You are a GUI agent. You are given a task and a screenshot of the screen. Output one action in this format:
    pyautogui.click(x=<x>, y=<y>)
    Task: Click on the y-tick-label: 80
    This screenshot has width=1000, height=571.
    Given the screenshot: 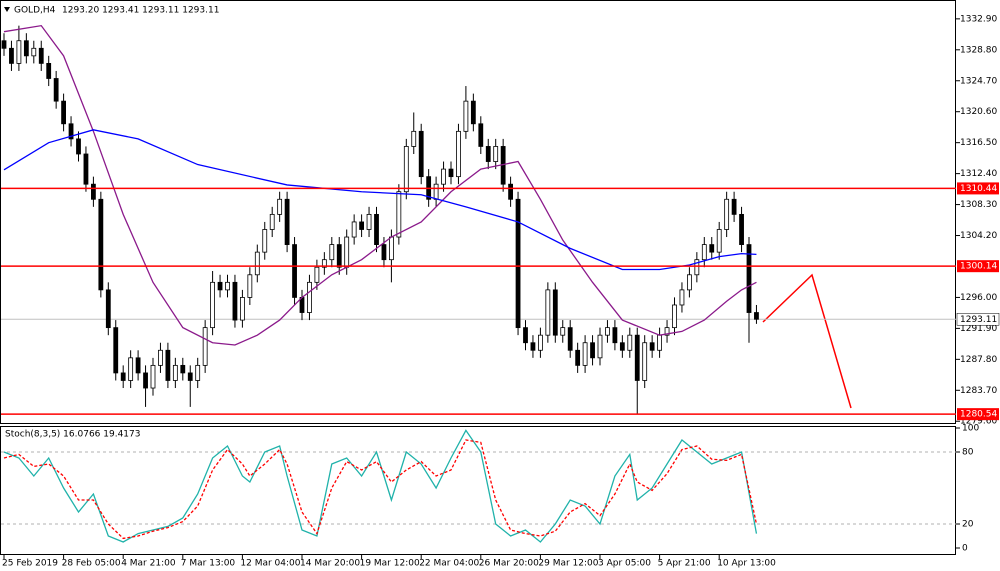 What is the action you would take?
    pyautogui.click(x=968, y=453)
    